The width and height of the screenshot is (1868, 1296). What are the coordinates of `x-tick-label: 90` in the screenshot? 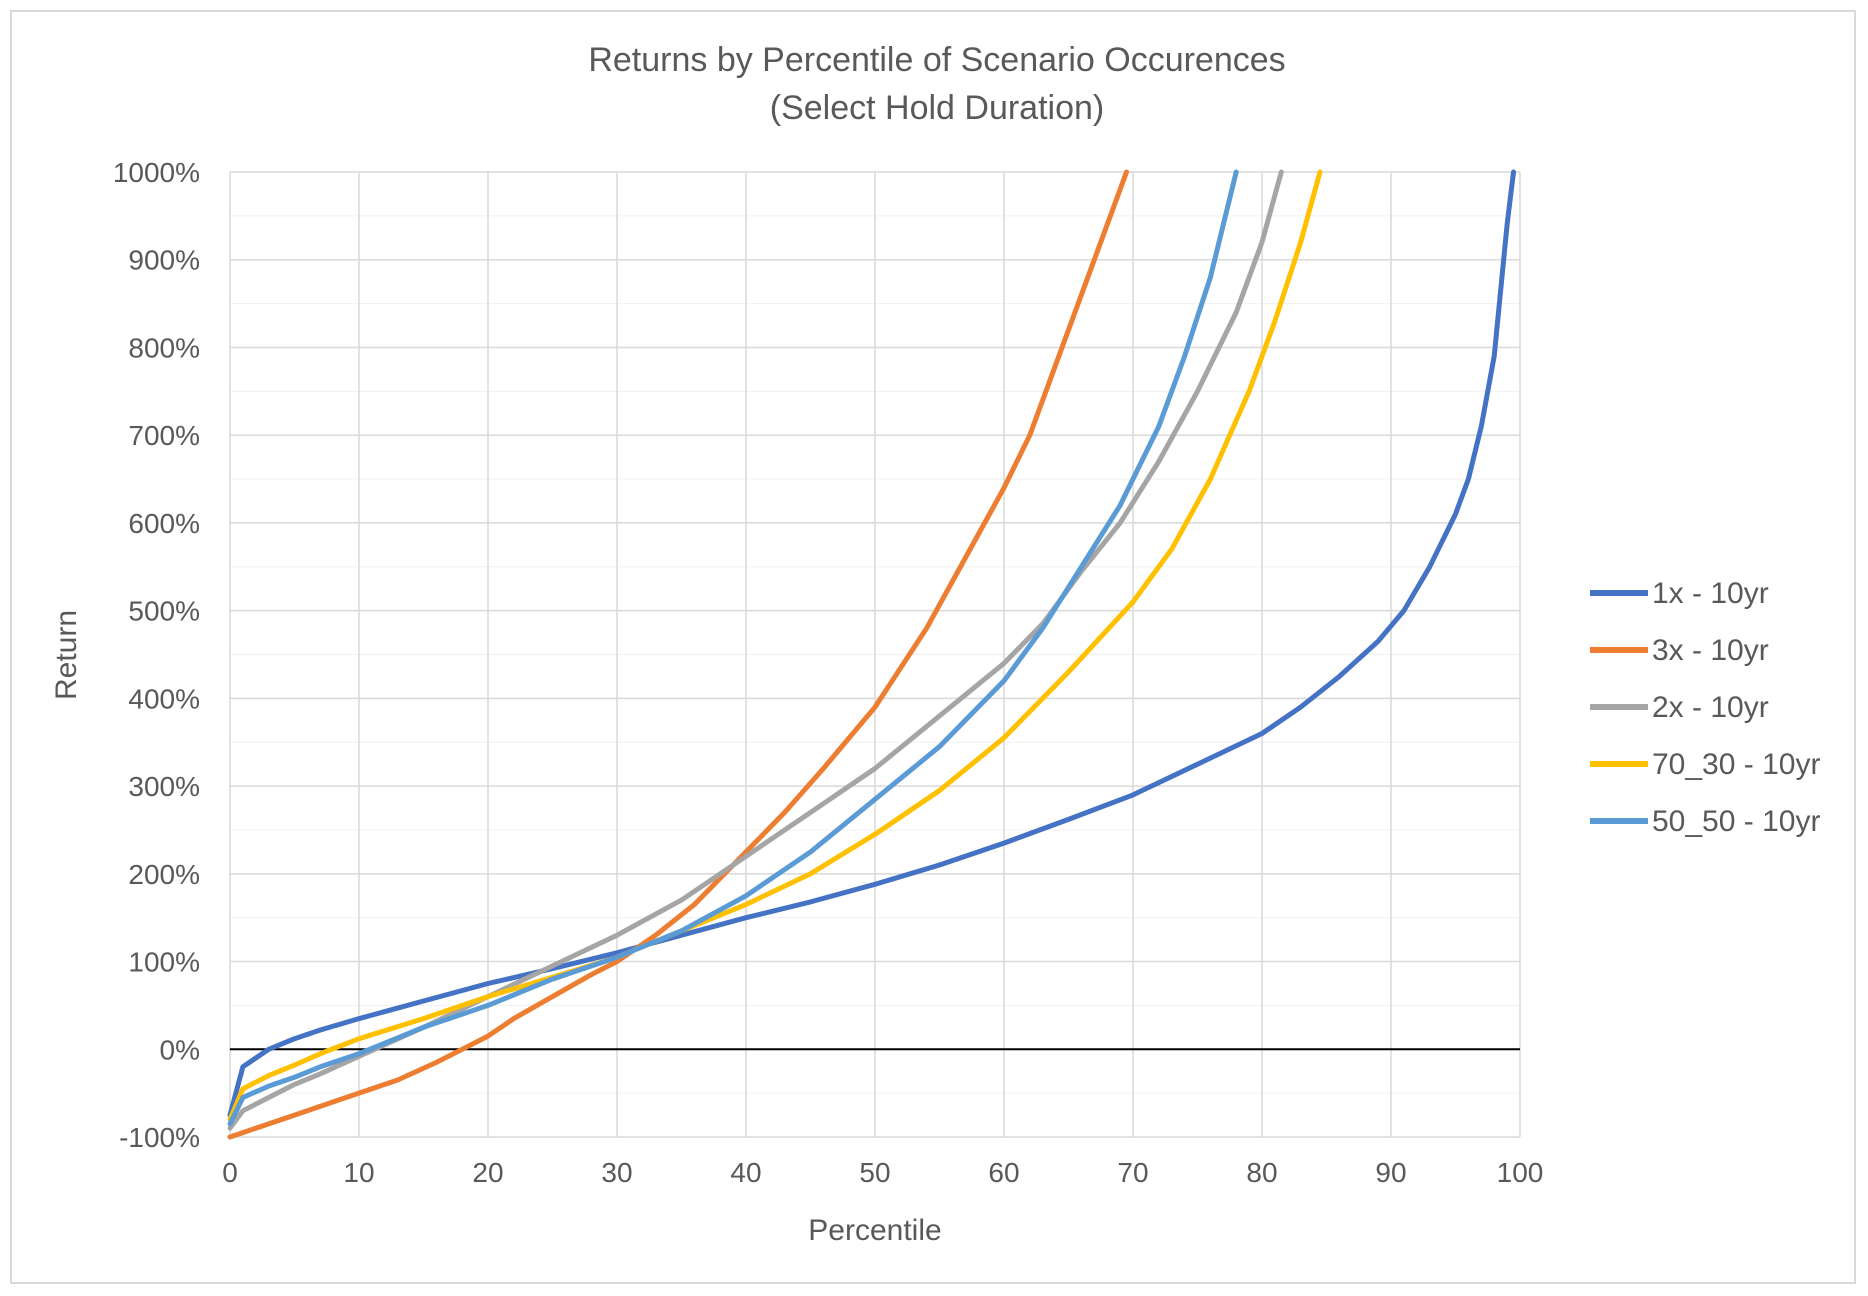 It's located at (1390, 1172).